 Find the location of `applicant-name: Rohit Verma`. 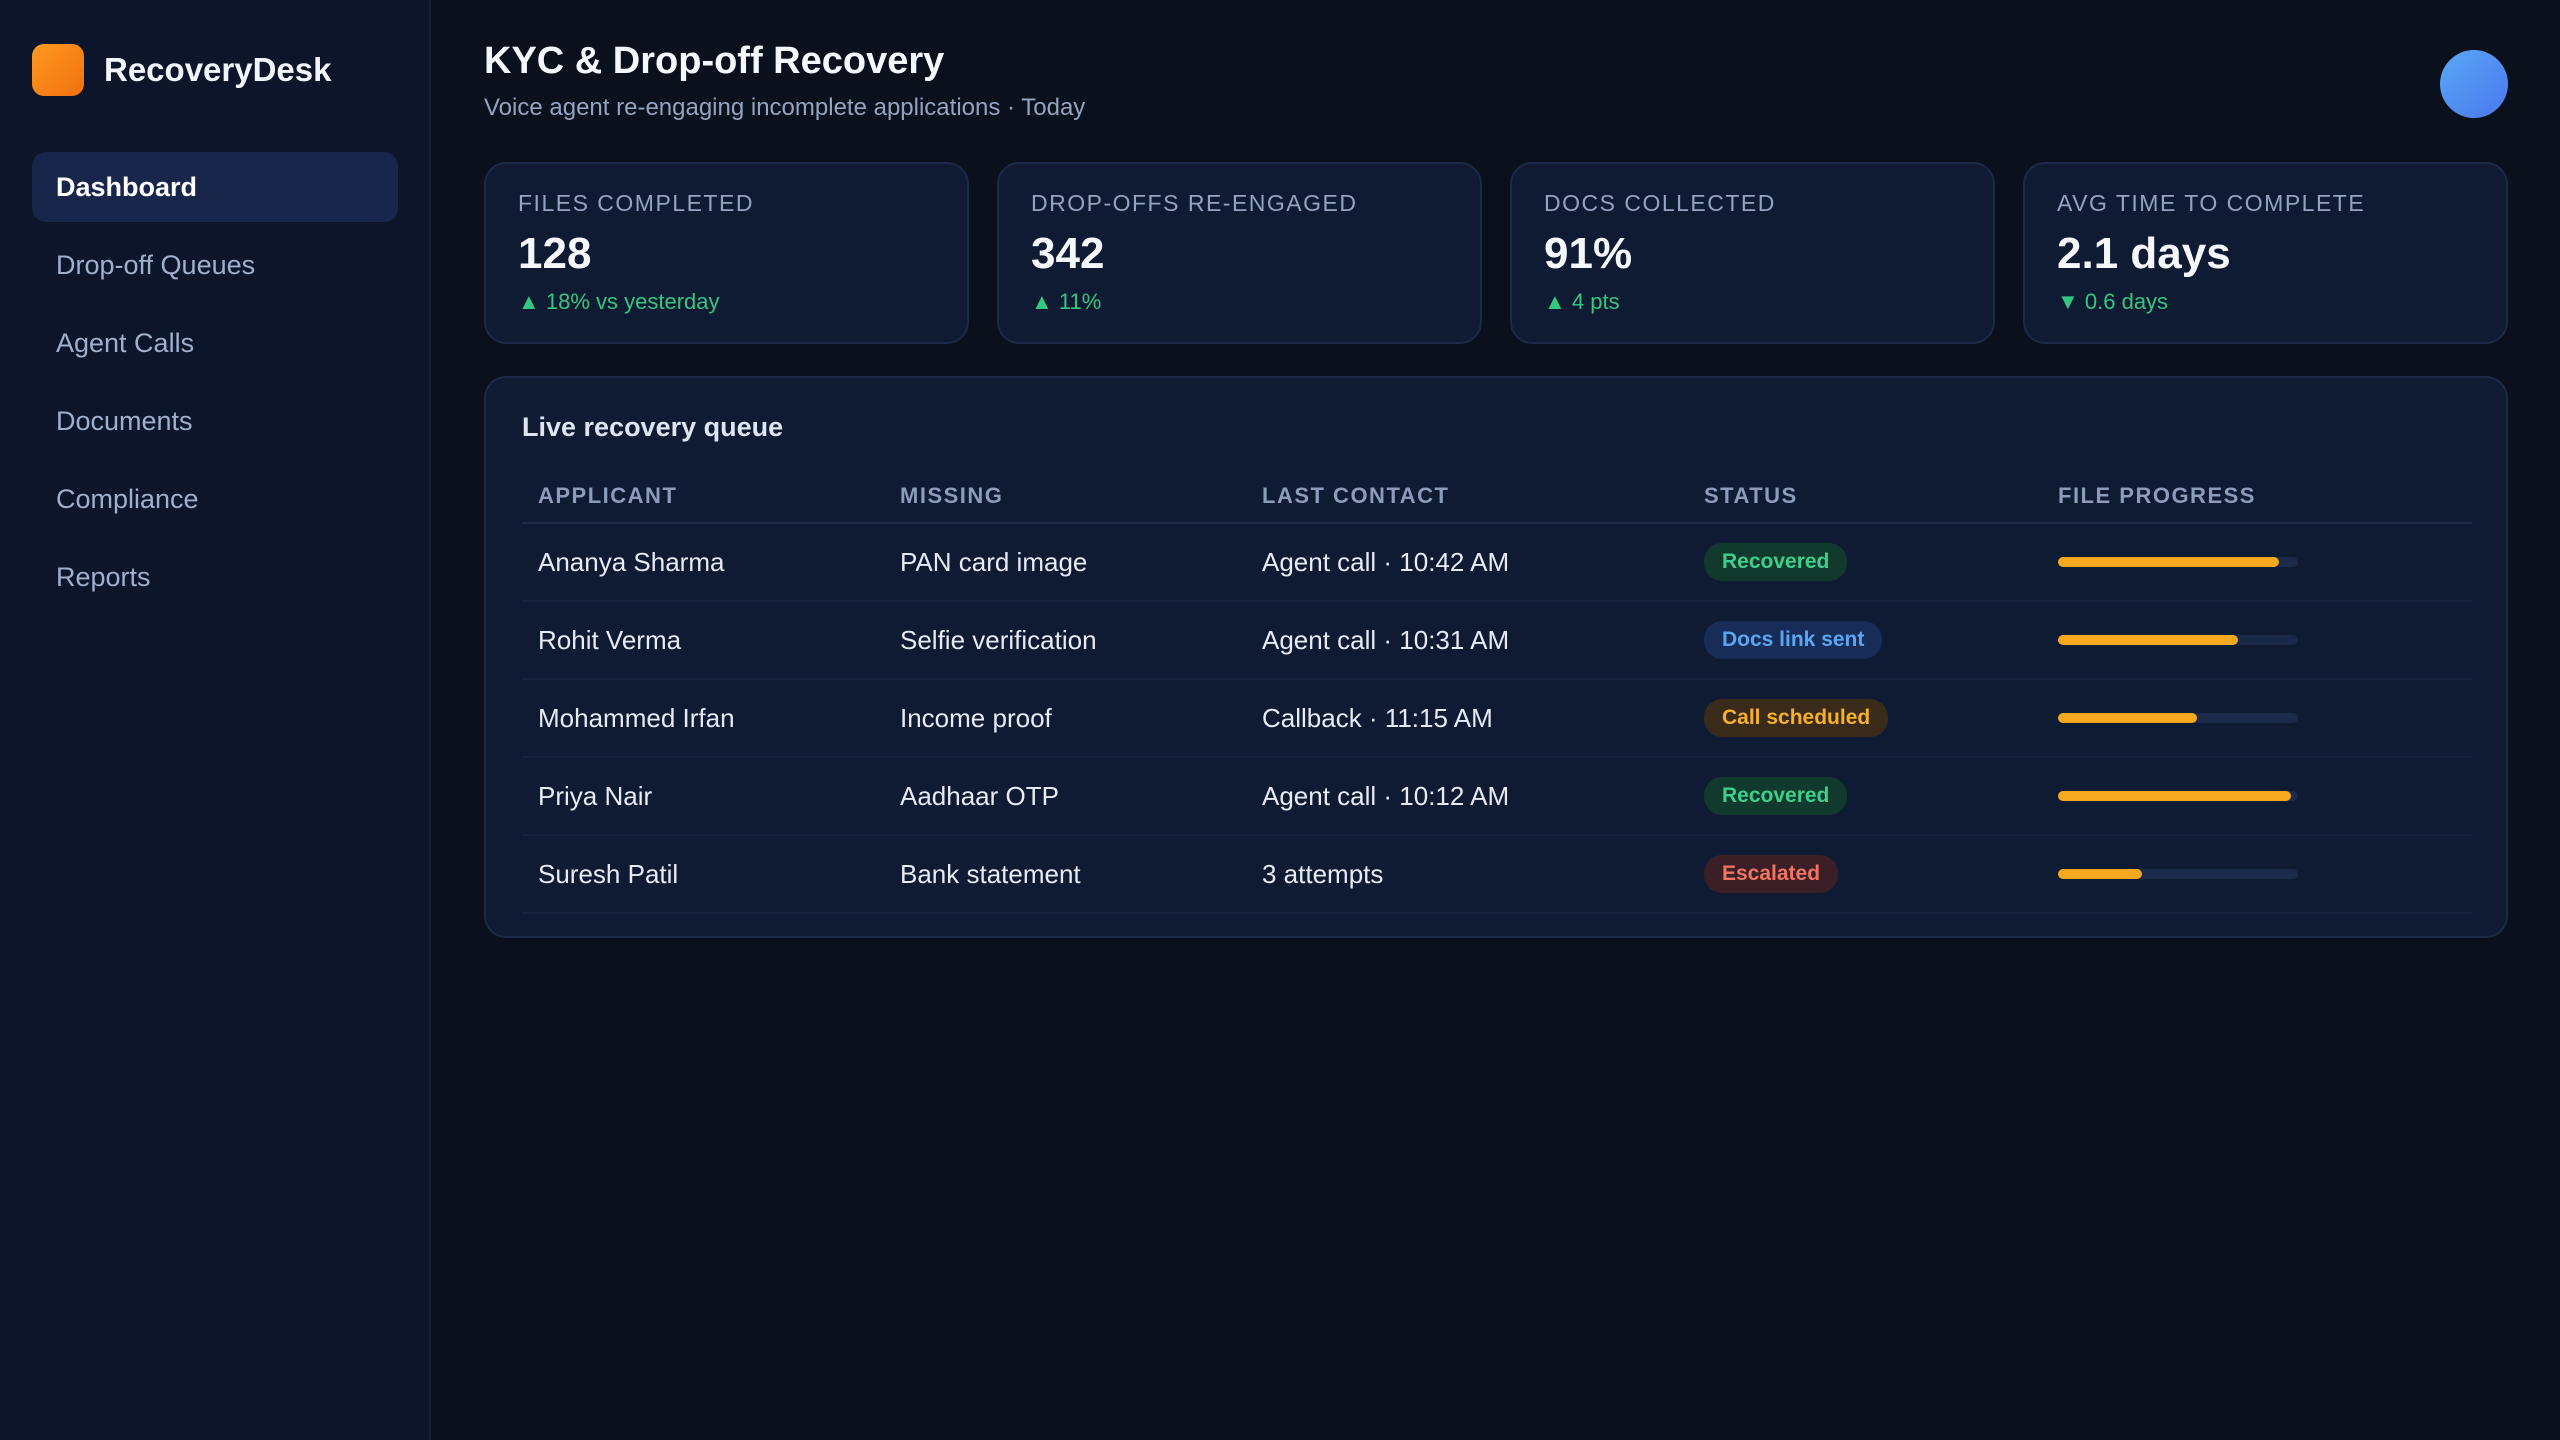

applicant-name: Rohit Verma is located at coordinates (610, 639).